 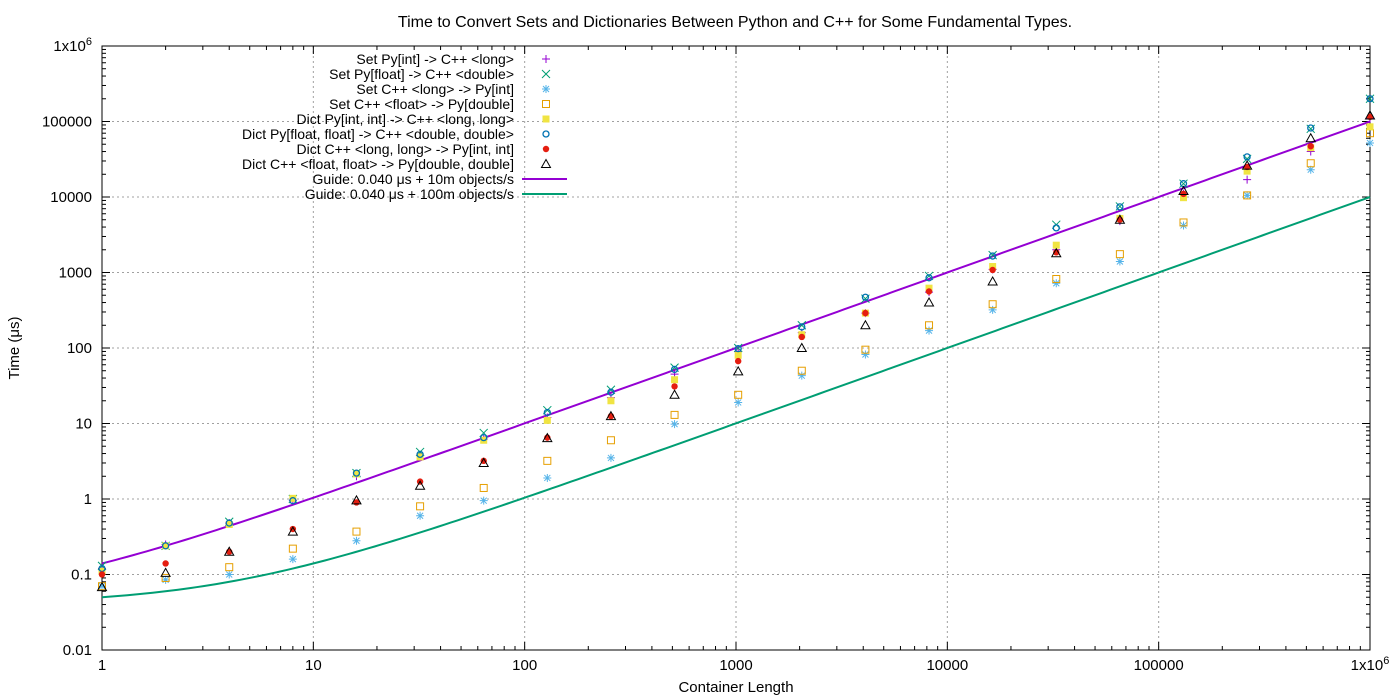 What do you see at coordinates (72, 45) in the screenshot?
I see `y-tick-label: 1x10⁶` at bounding box center [72, 45].